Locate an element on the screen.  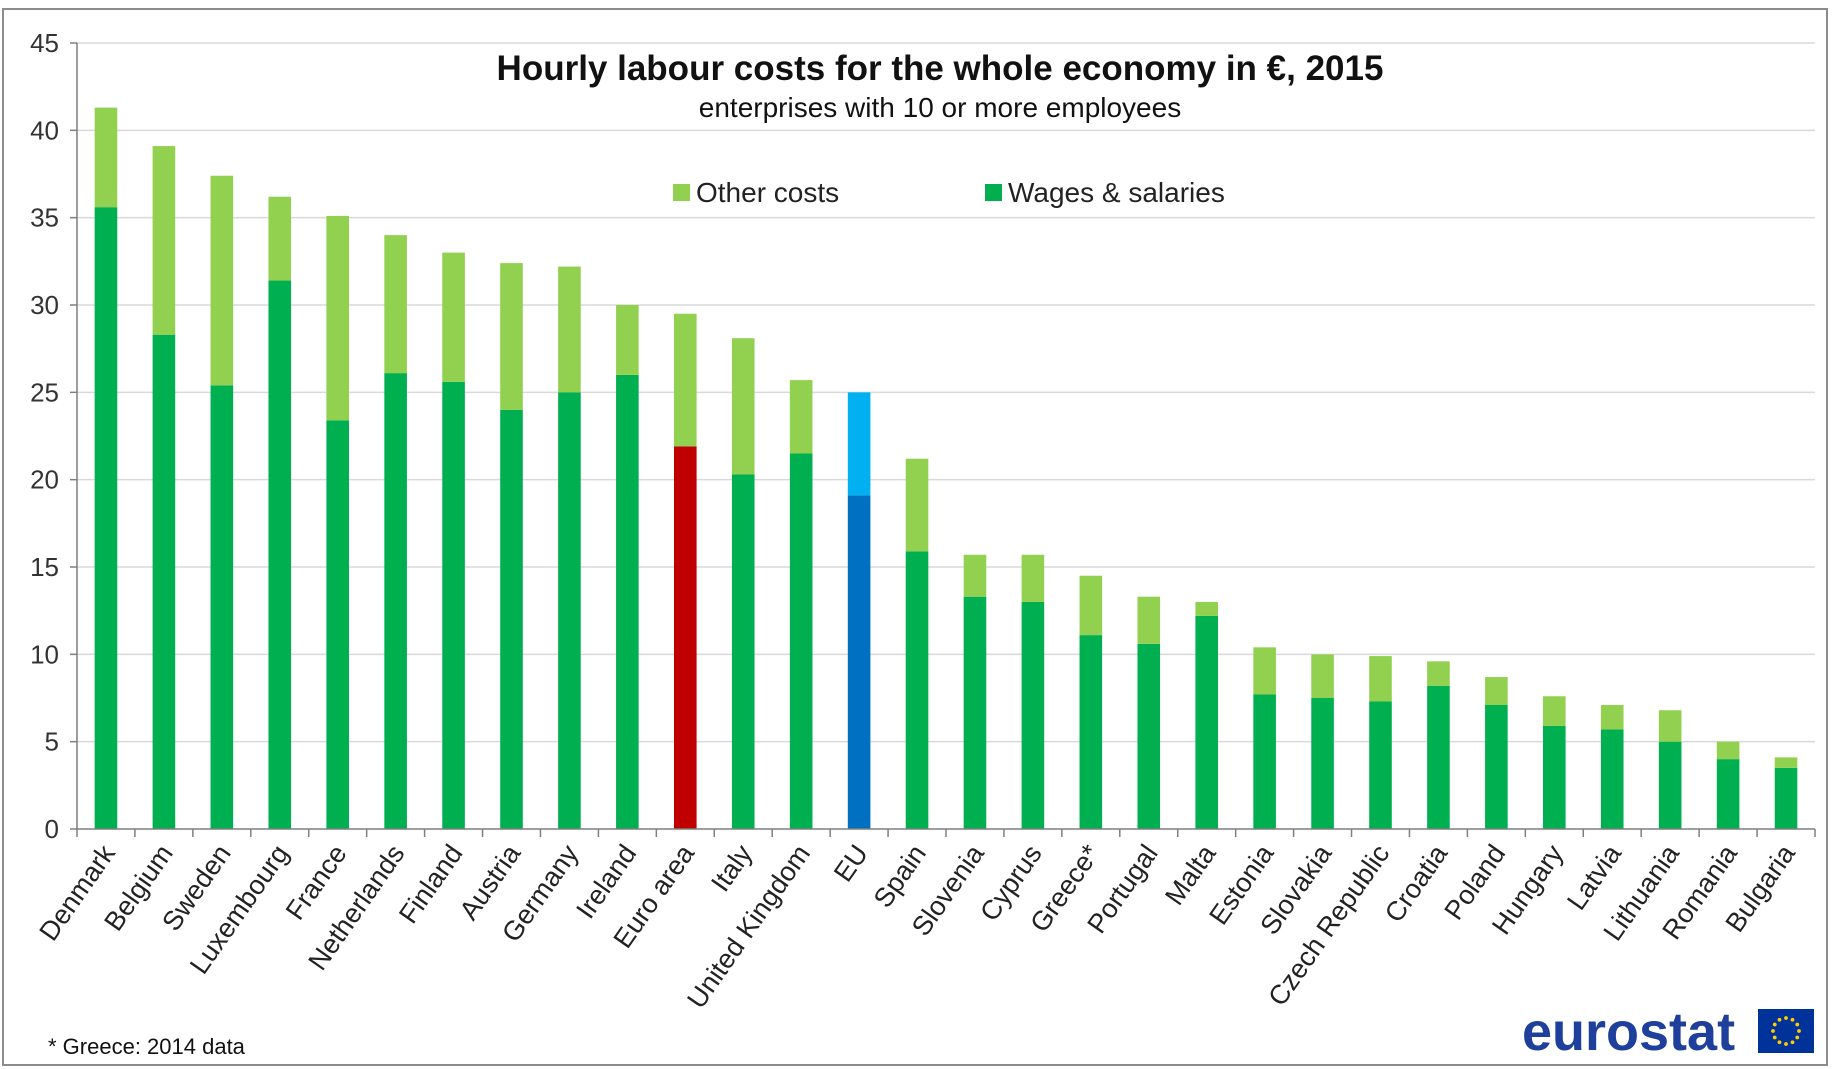
bar-other-costs-spain is located at coordinates (917, 505).